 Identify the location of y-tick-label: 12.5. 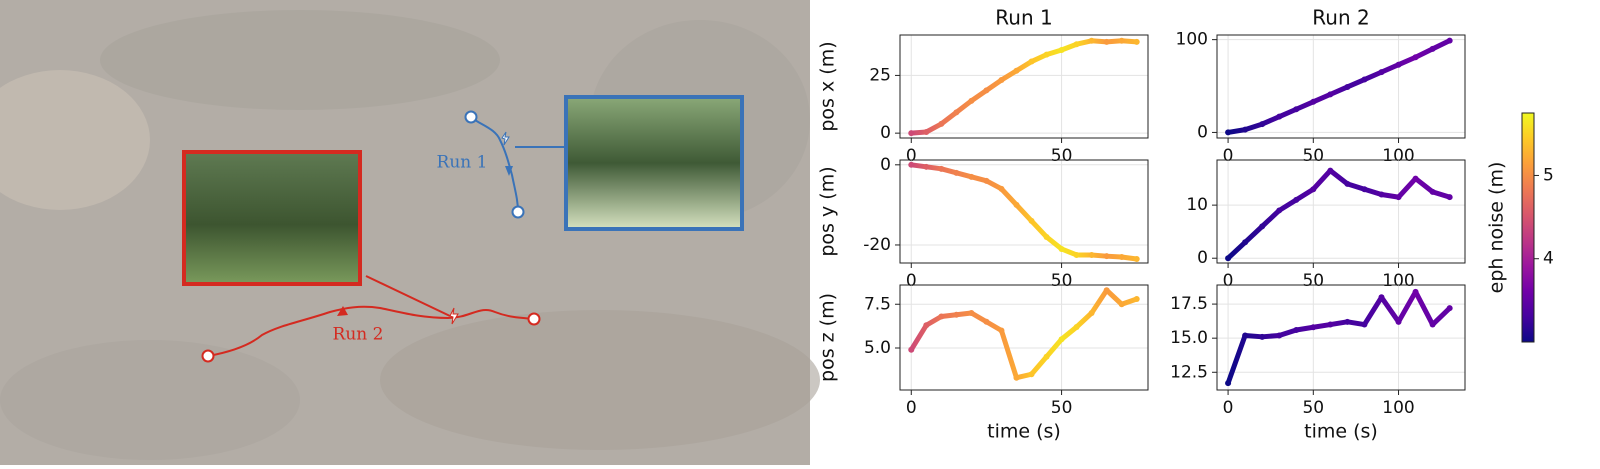
(1189, 372).